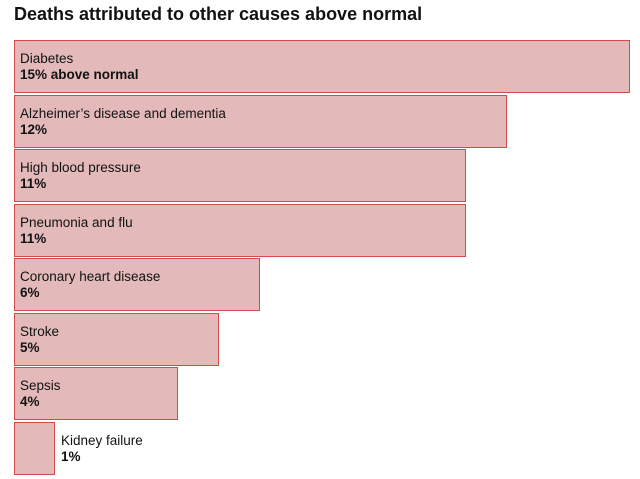 The image size is (640, 479). Describe the element at coordinates (80, 176) in the screenshot. I see `bar-label: High blood pressure 11%` at that location.